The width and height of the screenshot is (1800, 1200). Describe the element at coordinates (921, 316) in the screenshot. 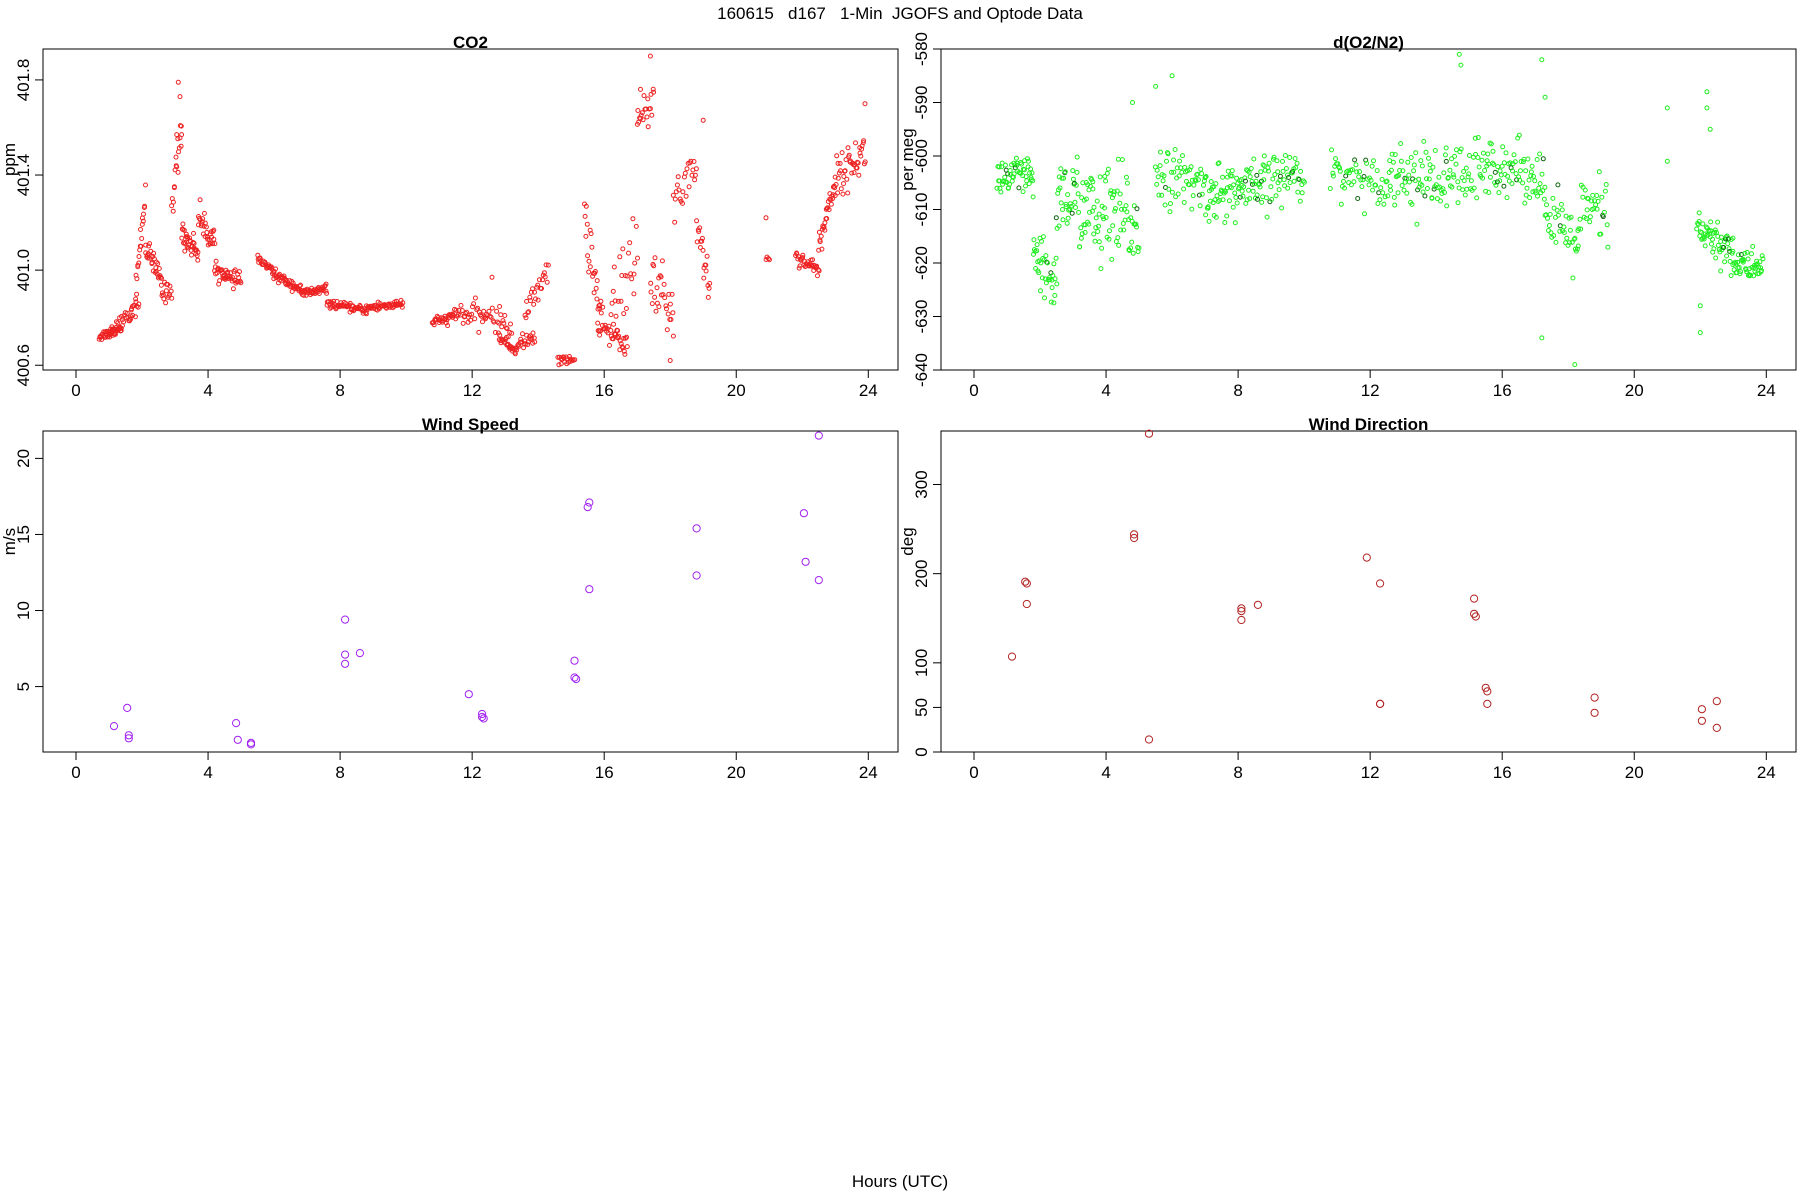

I see `y-tick-label: -630` at that location.